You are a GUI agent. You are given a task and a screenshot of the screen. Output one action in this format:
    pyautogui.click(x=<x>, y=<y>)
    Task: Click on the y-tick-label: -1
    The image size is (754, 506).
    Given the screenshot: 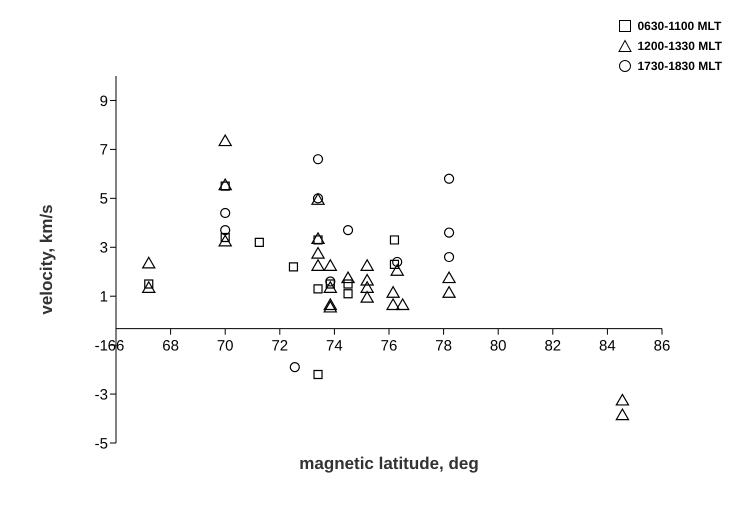 What is the action you would take?
    pyautogui.click(x=101, y=345)
    